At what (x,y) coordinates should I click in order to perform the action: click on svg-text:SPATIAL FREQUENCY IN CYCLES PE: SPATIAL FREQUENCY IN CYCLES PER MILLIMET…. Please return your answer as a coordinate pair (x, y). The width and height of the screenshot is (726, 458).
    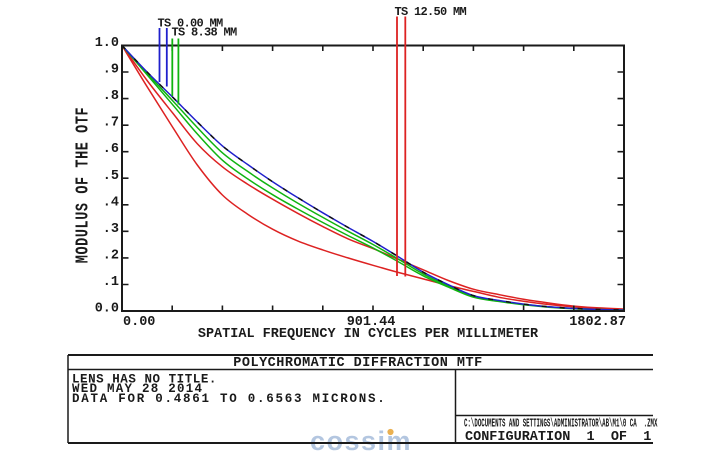
    Looking at the image, I should click on (368, 334).